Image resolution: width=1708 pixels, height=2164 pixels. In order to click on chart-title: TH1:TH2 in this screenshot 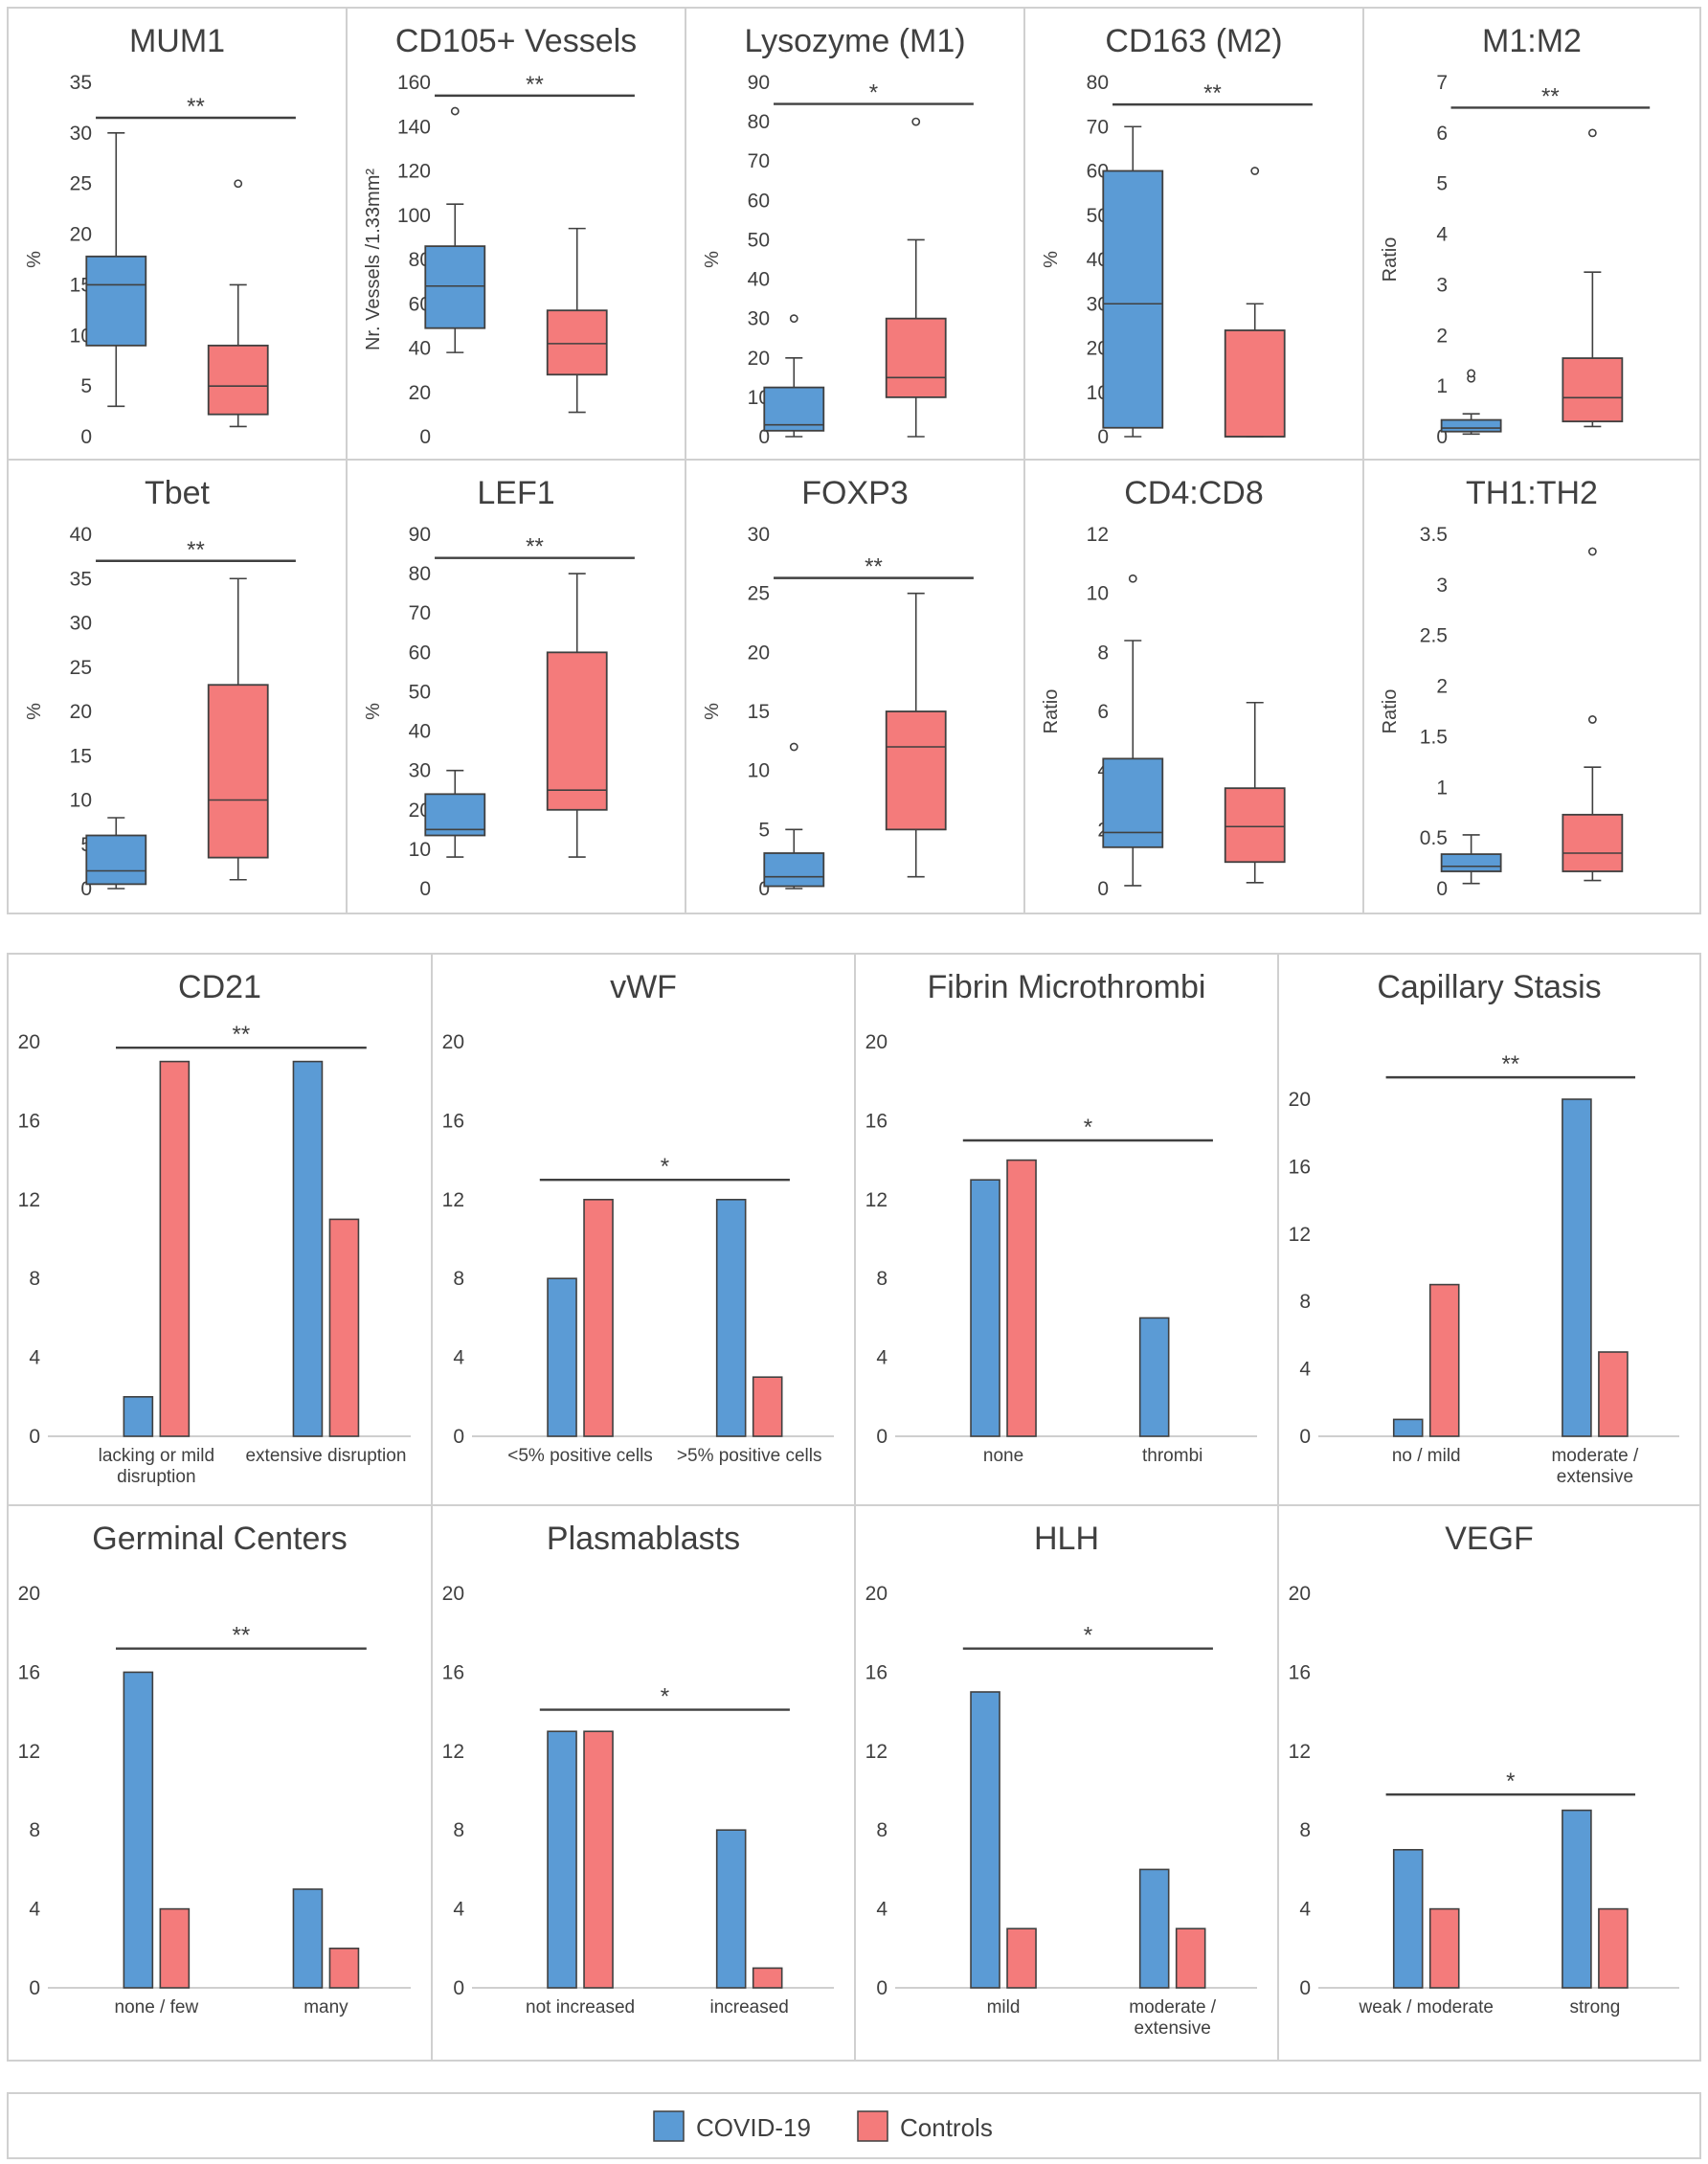, I will do `click(1532, 493)`.